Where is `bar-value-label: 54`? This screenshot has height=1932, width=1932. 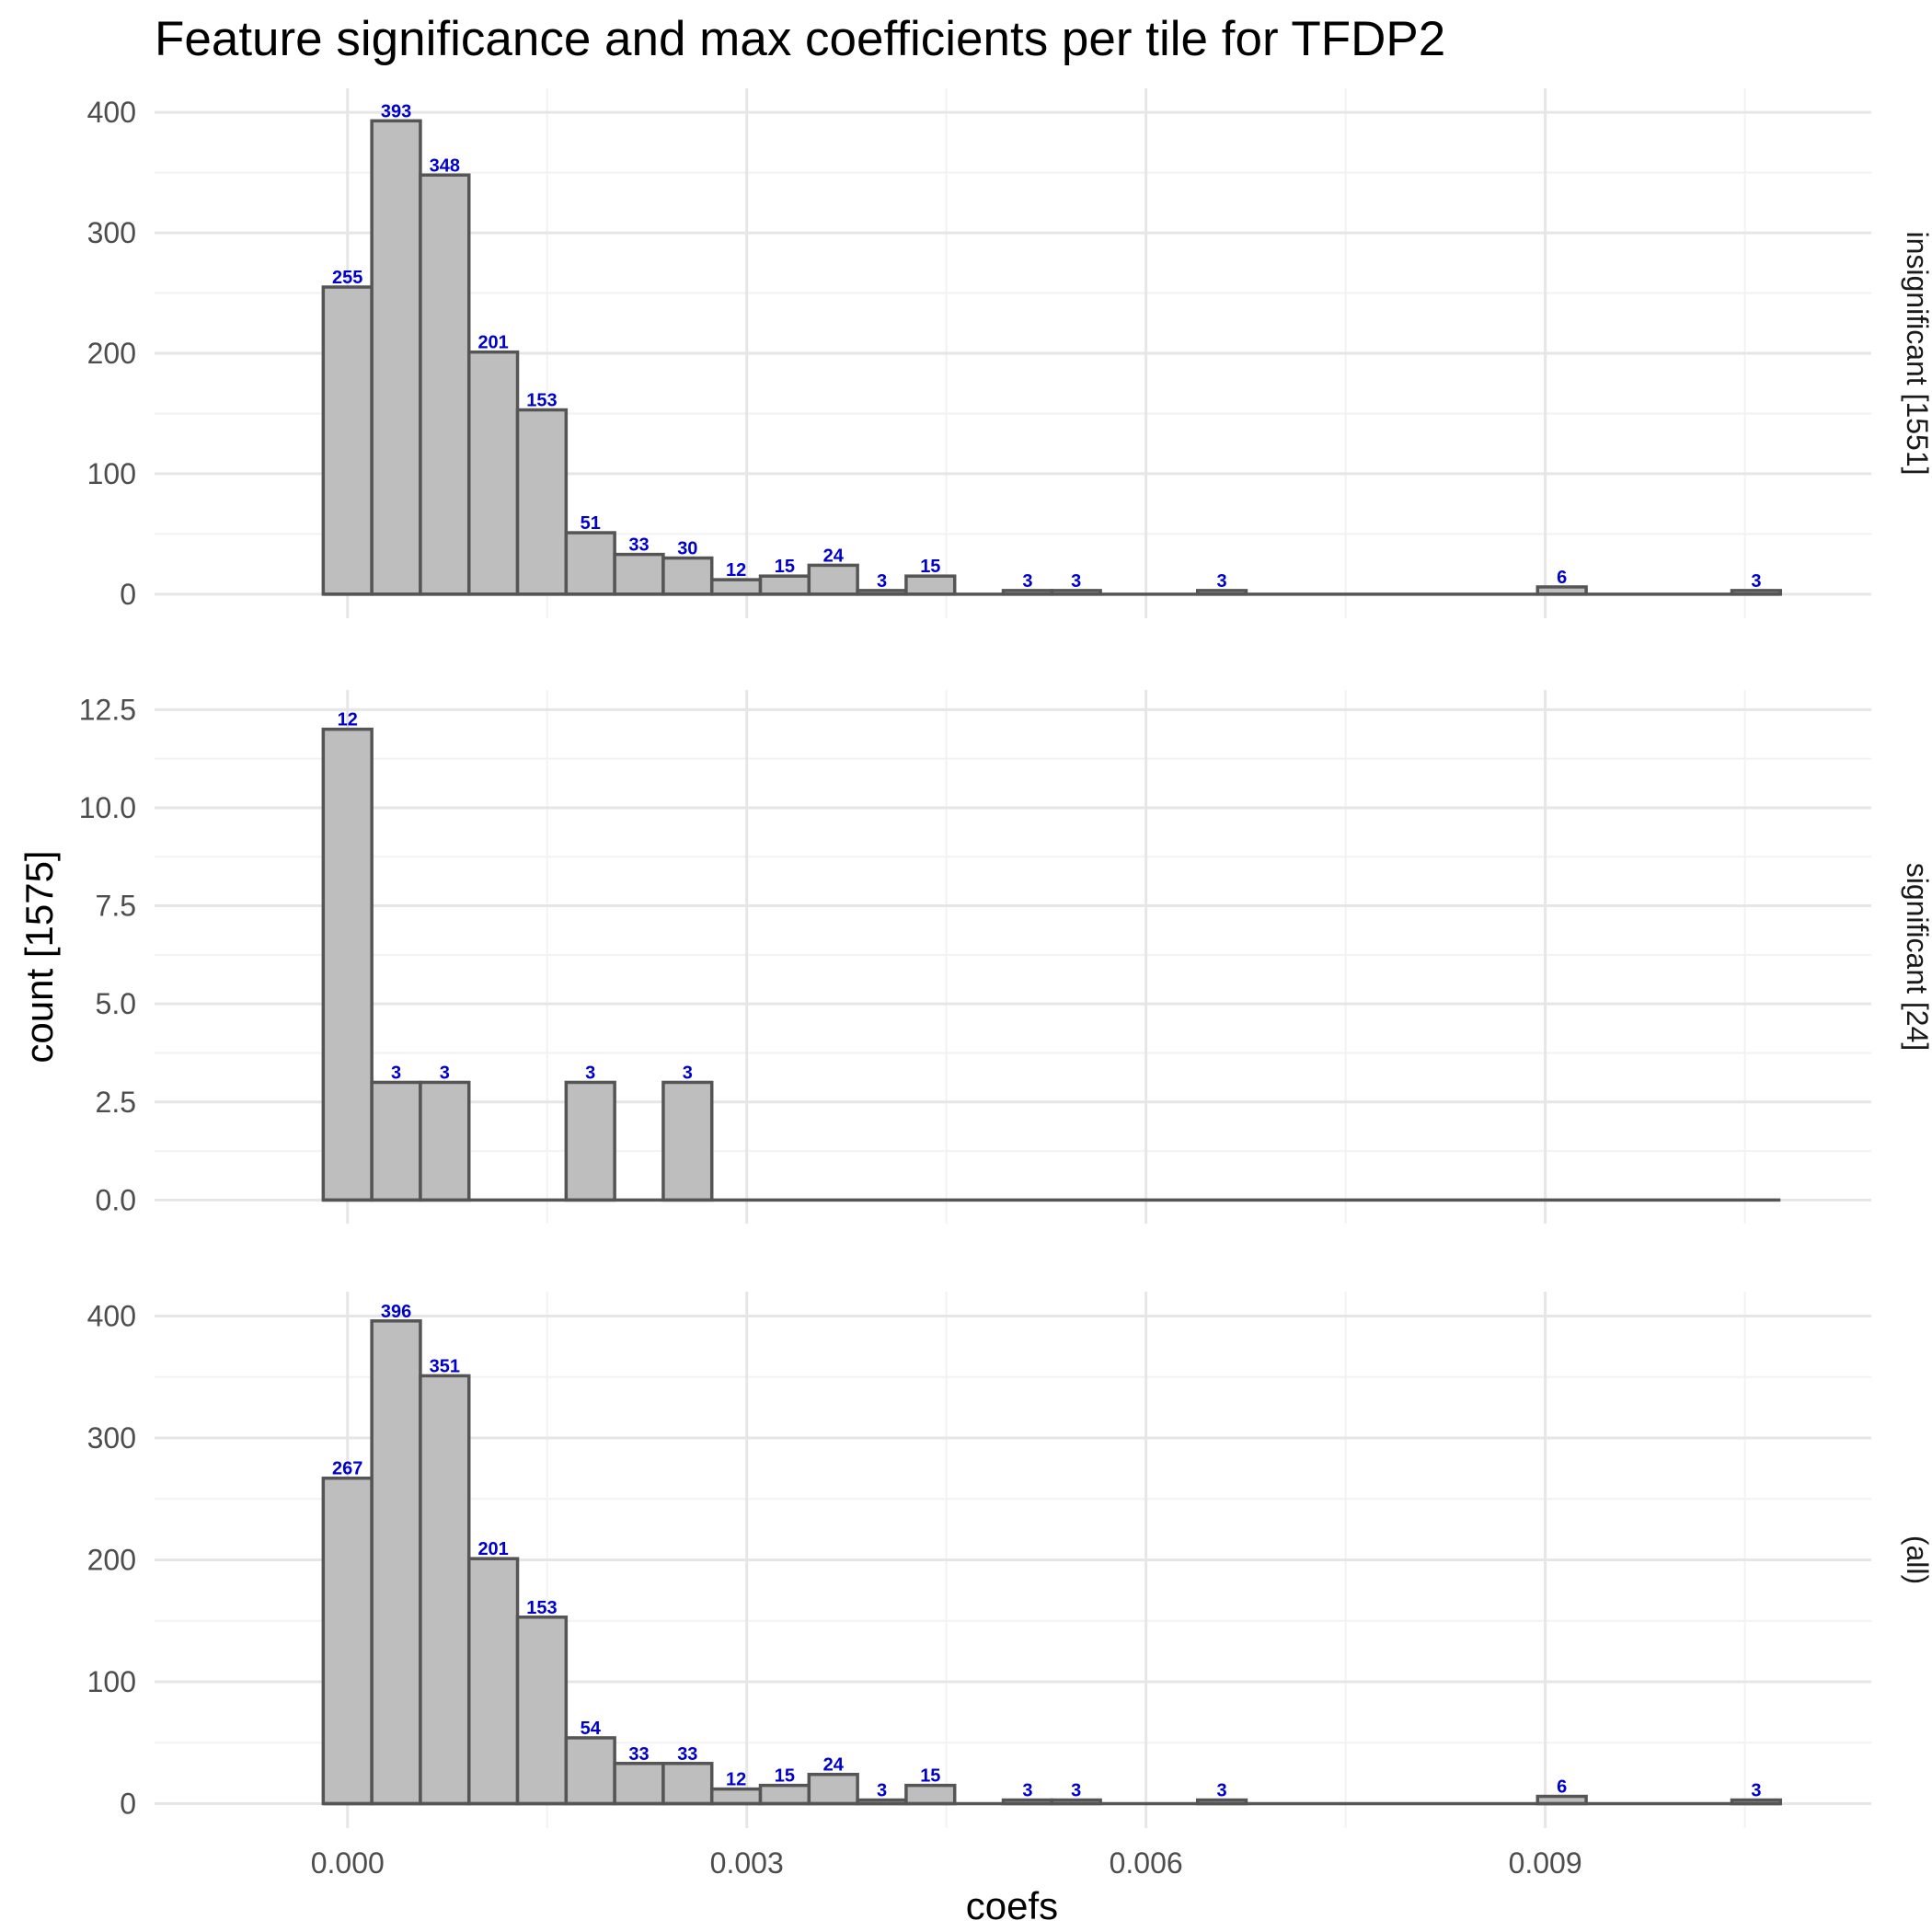
bar-value-label: 54 is located at coordinates (591, 1729).